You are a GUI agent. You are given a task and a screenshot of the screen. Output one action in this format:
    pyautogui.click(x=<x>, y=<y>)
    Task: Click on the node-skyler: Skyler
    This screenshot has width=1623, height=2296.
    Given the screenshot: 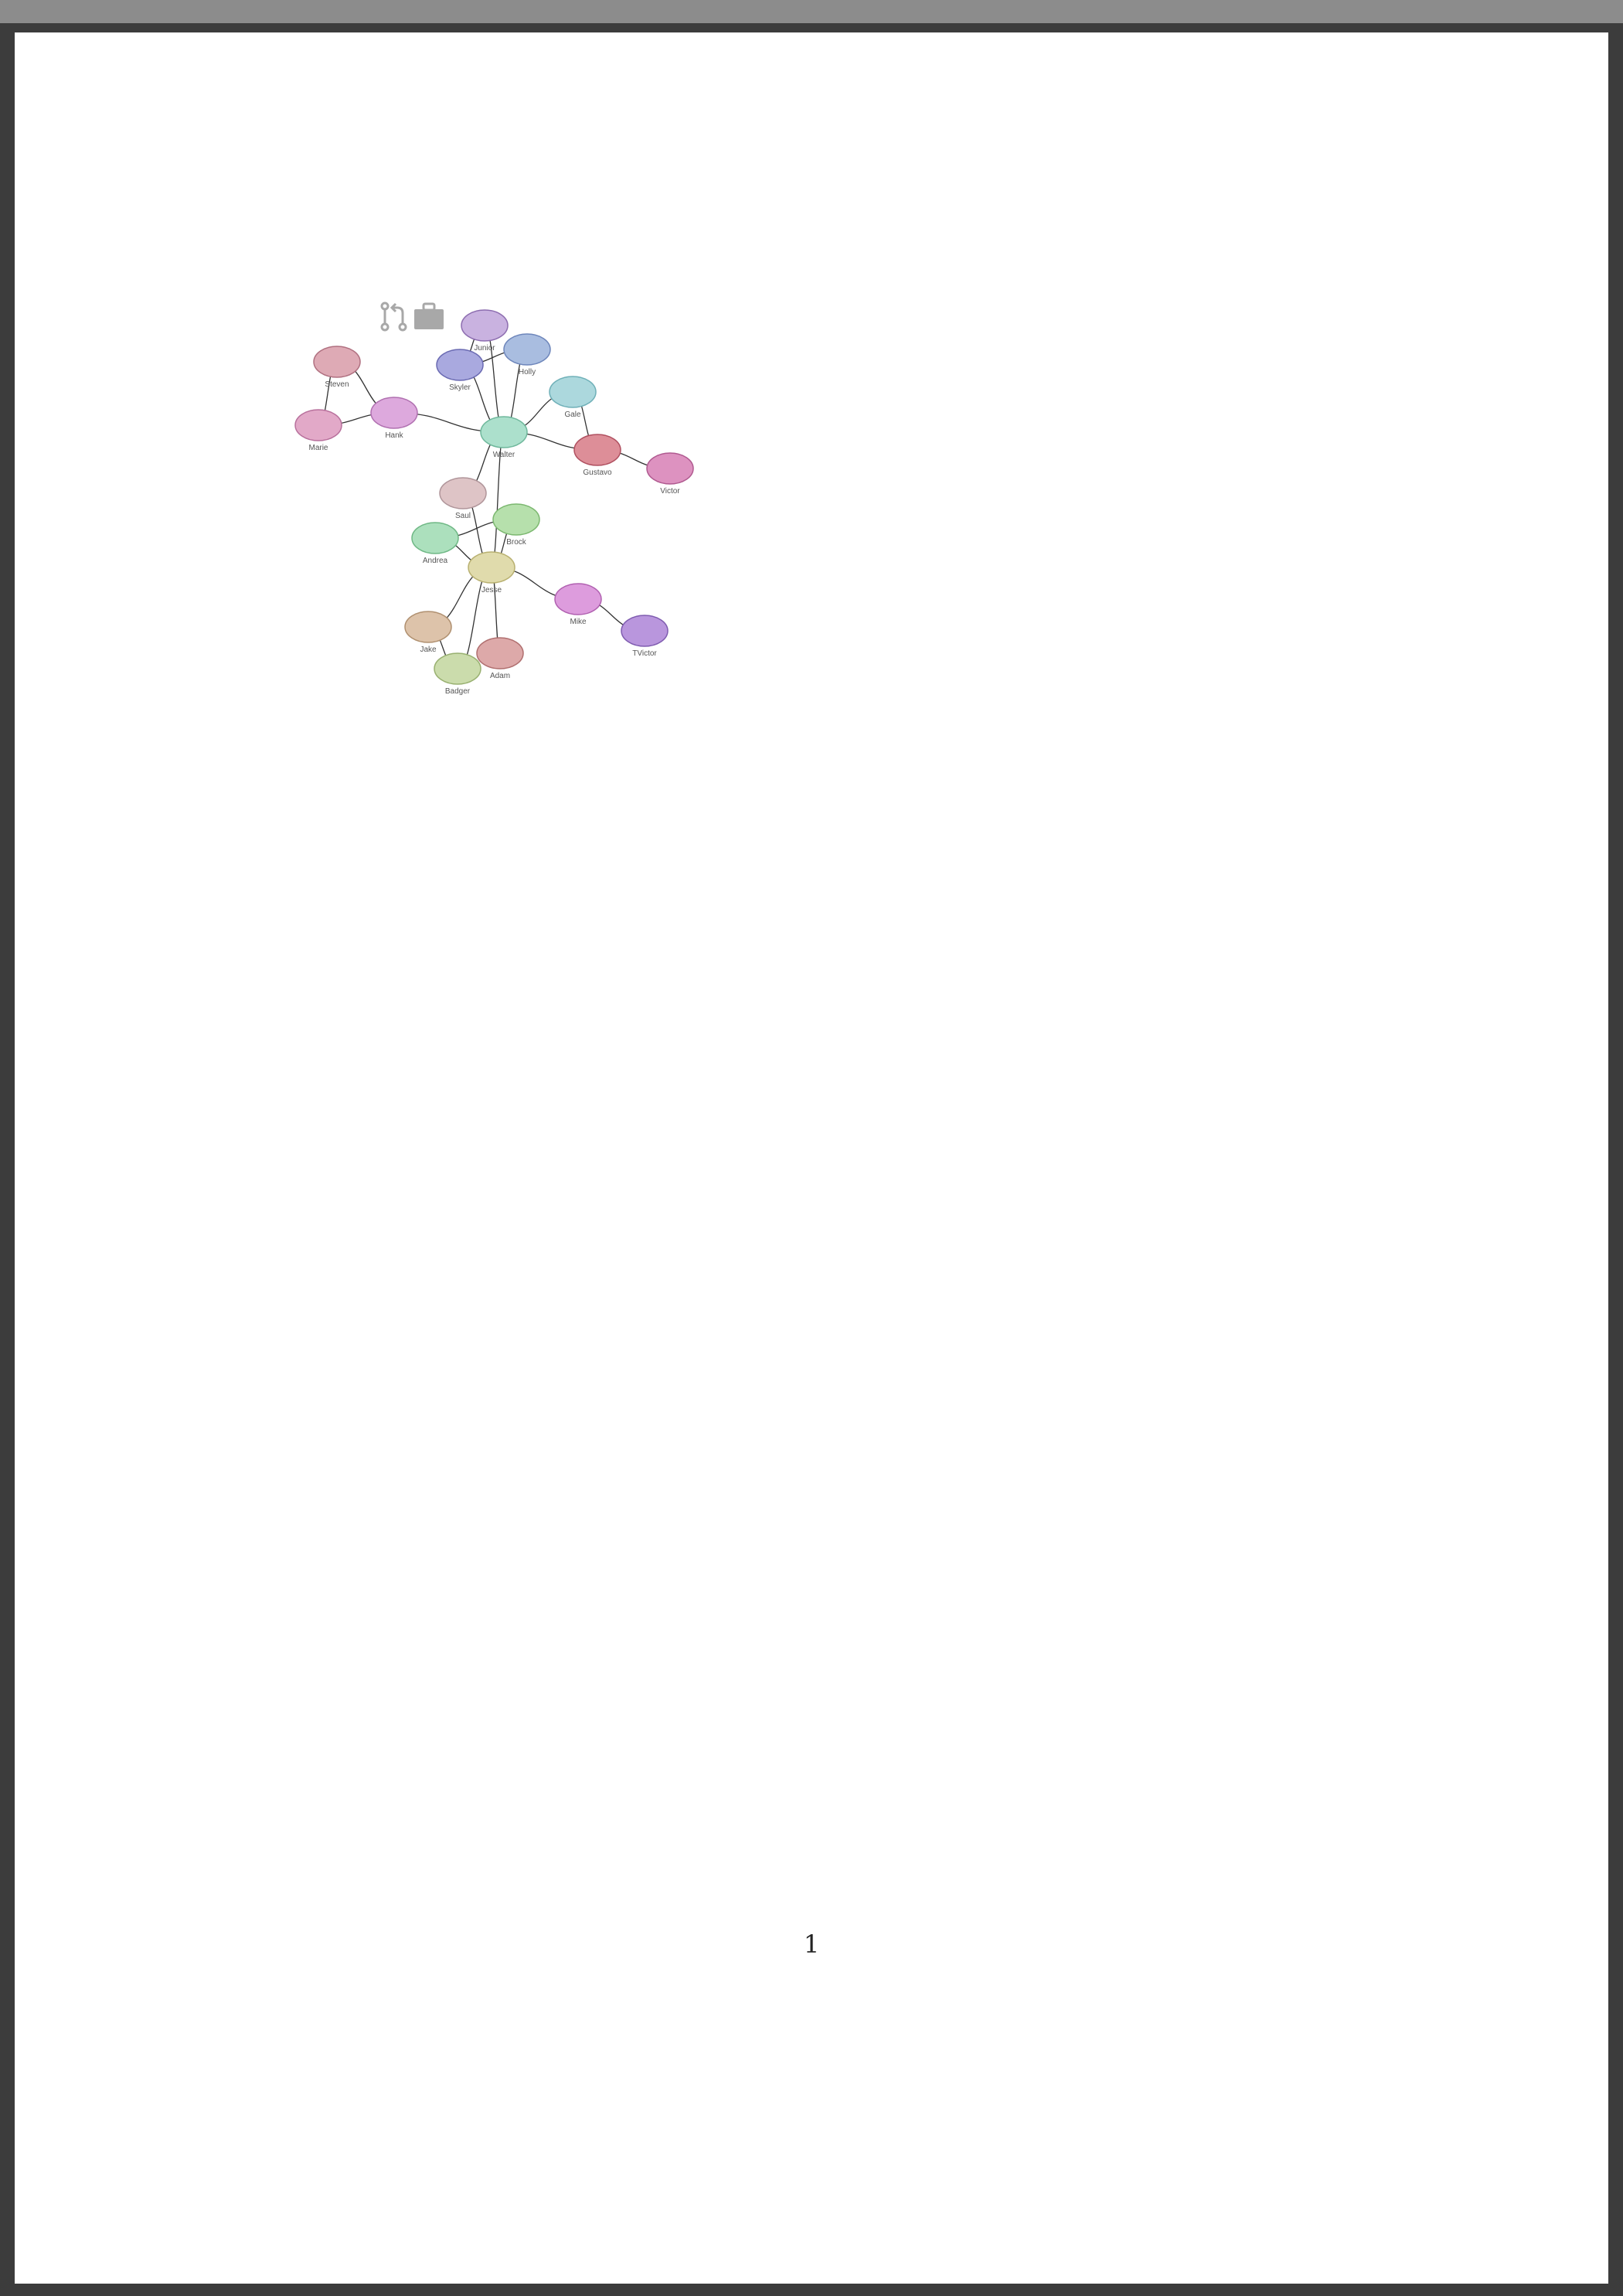 What is the action you would take?
    pyautogui.click(x=460, y=370)
    